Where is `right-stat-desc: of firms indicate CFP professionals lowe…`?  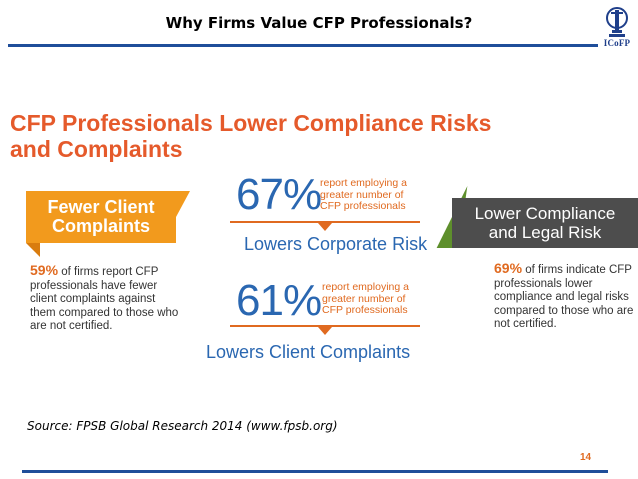 right-stat-desc: of firms indicate CFP professionals lowe… is located at coordinates (564, 297).